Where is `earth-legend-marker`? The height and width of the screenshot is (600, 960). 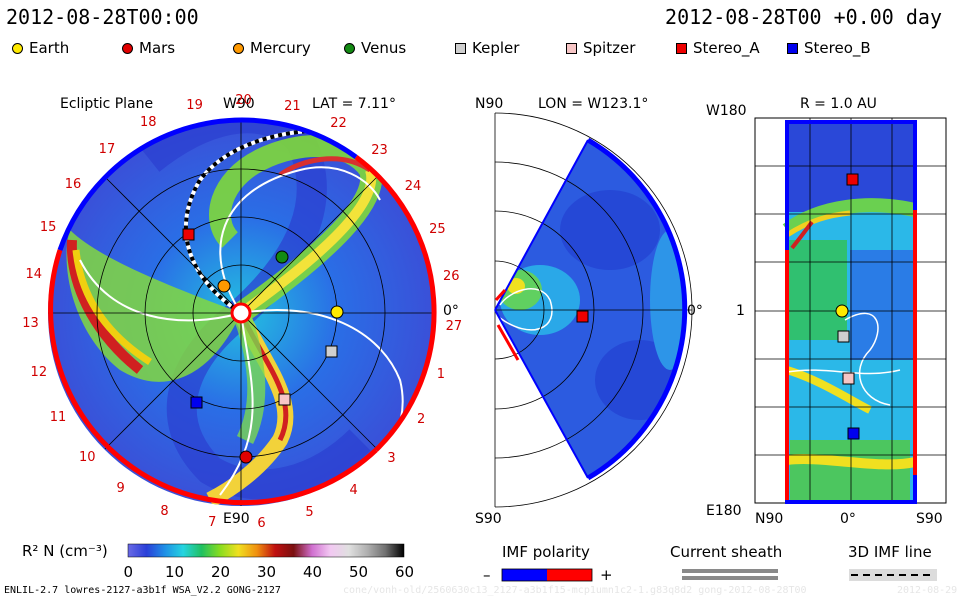 earth-legend-marker is located at coordinates (17, 48).